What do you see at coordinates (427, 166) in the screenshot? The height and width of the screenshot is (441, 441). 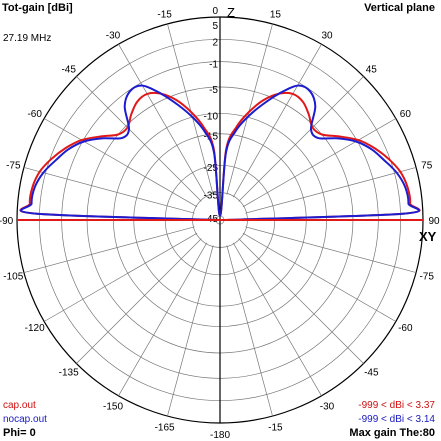 I see `angle-label: 75` at bounding box center [427, 166].